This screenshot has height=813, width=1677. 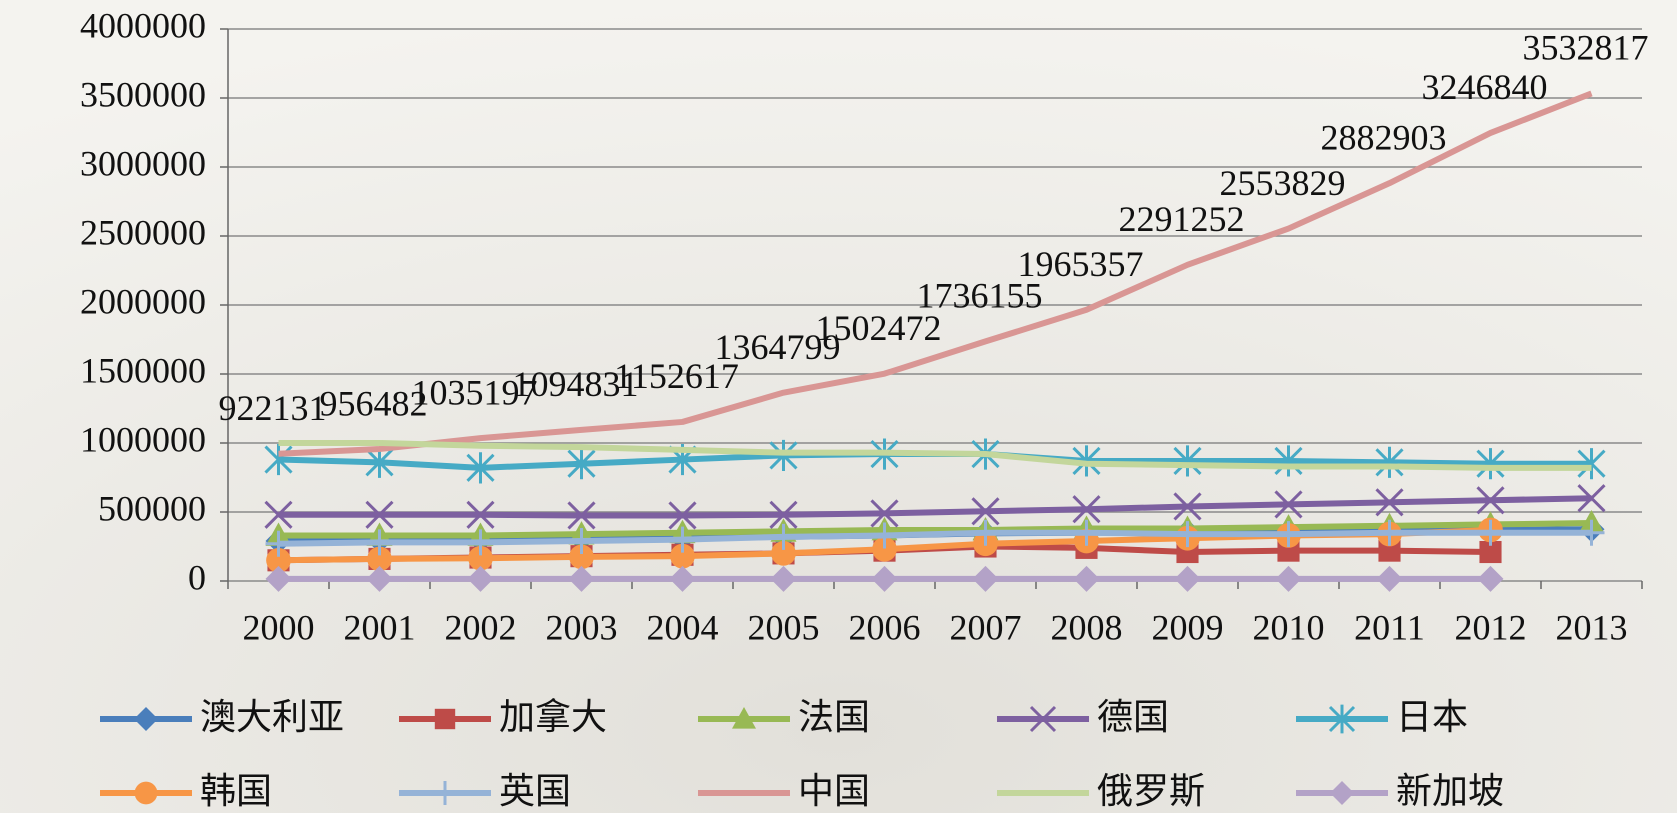 I want to click on legend-item: 中国, so click(x=784, y=791).